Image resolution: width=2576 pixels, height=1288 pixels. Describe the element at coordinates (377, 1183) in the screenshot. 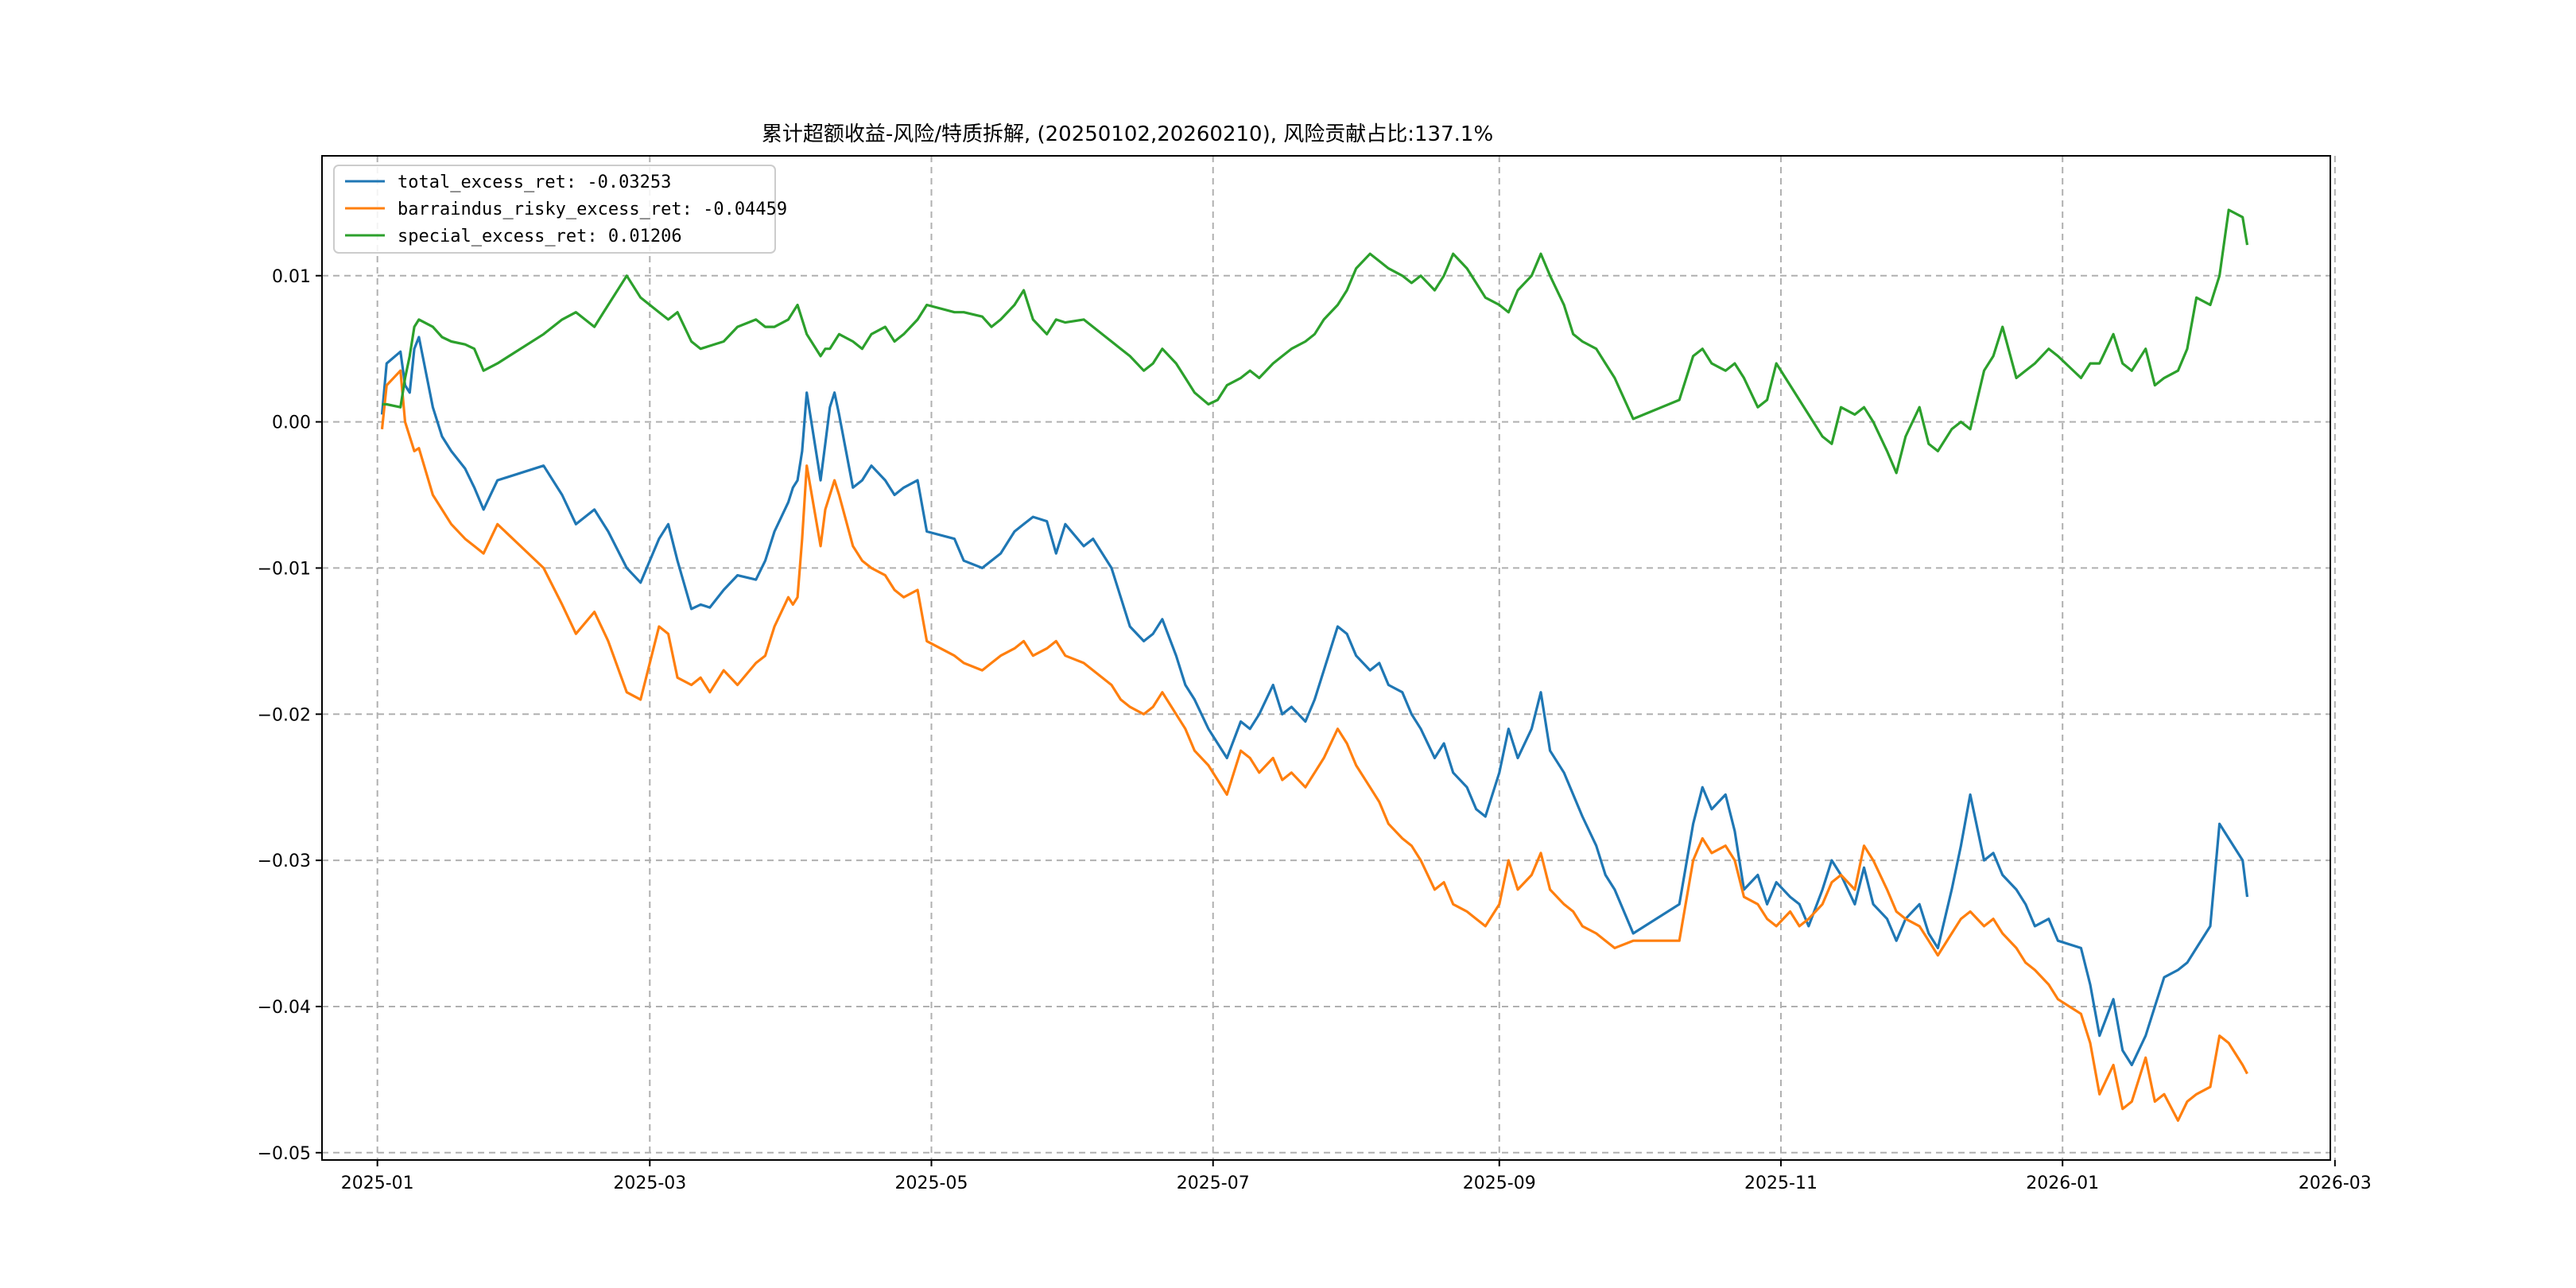

I see `x-tick-label: 2025-01` at that location.